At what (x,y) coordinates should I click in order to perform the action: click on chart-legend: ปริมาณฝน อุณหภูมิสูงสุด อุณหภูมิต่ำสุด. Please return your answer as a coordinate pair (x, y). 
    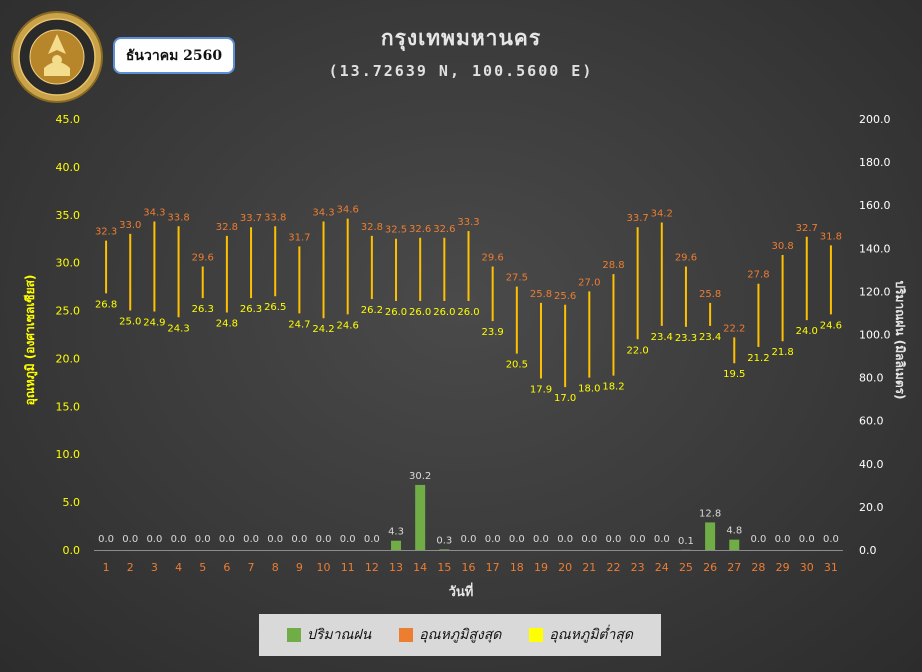
    Looking at the image, I should click on (460, 635).